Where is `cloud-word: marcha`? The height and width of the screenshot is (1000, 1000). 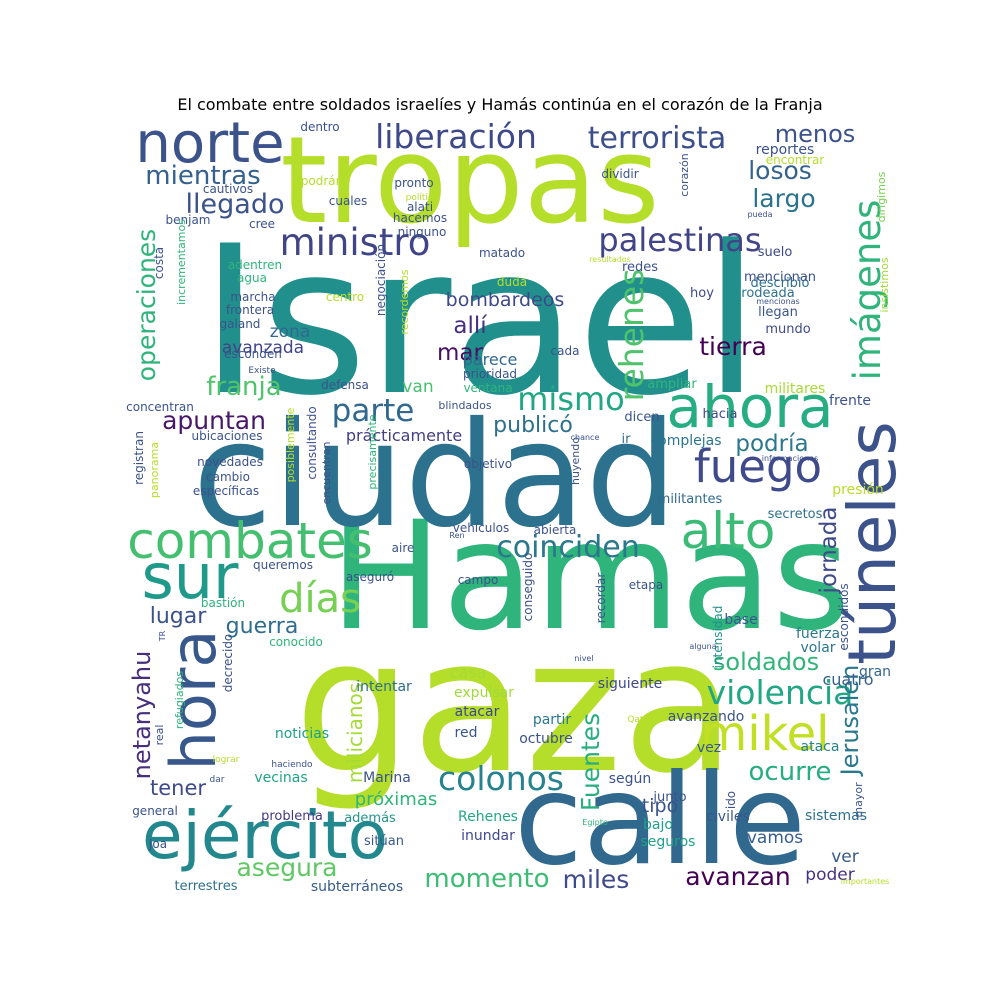 cloud-word: marcha is located at coordinates (252, 297).